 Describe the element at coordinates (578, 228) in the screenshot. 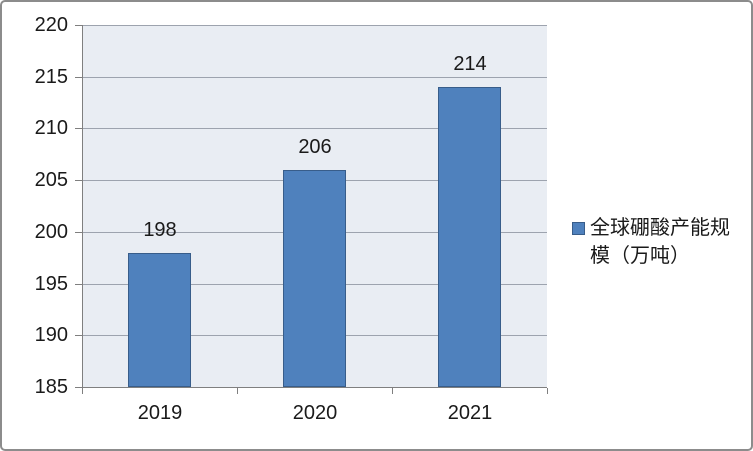

I see `legend-marker-icon` at that location.